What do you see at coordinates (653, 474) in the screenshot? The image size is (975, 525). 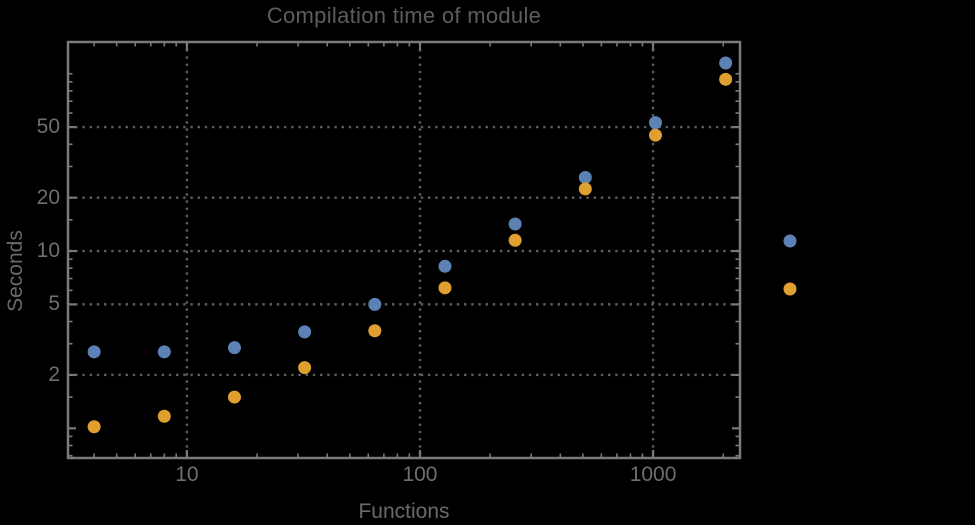 I see `x-tick-label: 1000` at bounding box center [653, 474].